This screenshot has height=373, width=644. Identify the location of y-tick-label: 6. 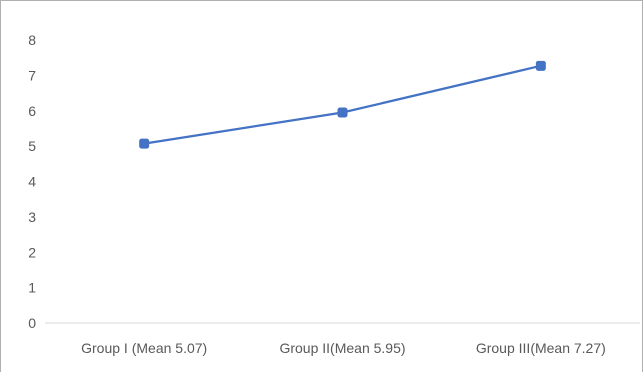
(32, 111).